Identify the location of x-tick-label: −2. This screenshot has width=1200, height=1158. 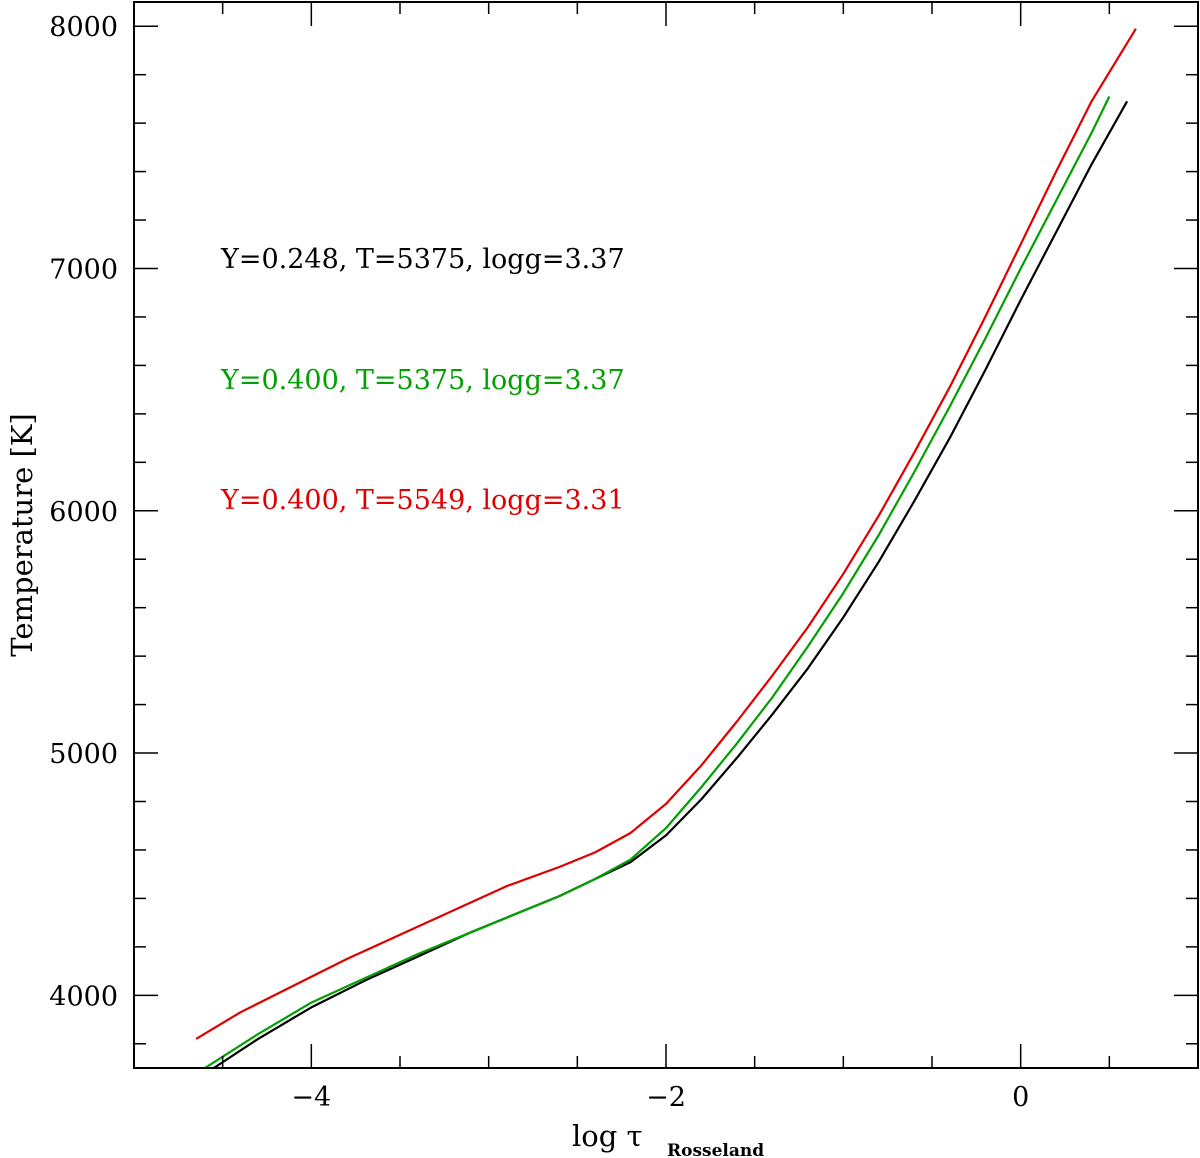
(666, 1097).